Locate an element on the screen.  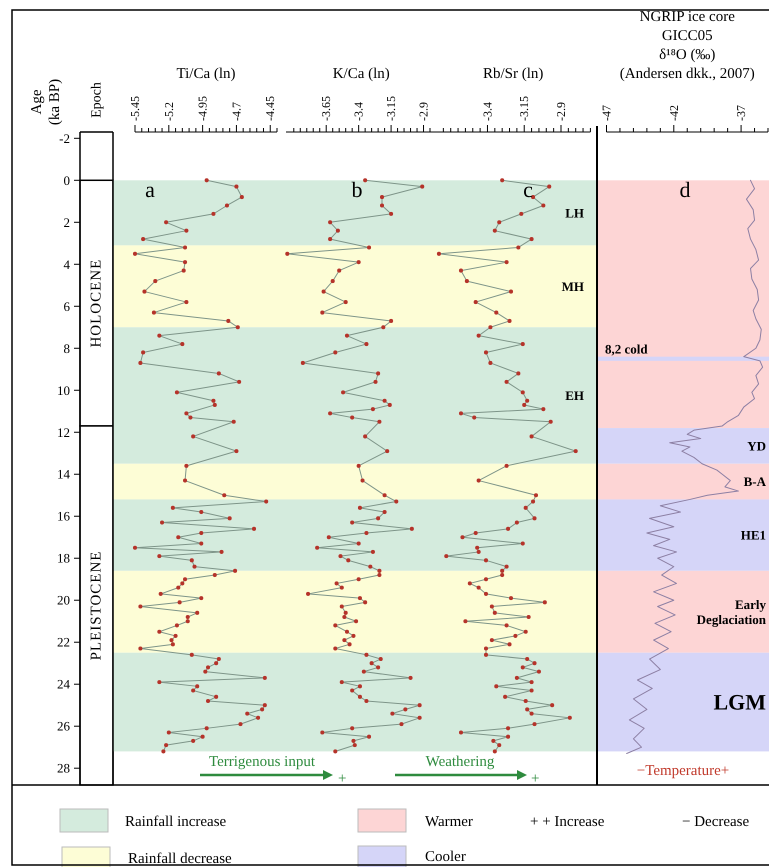
text: Rainfall increase is located at coordinates (176, 822).